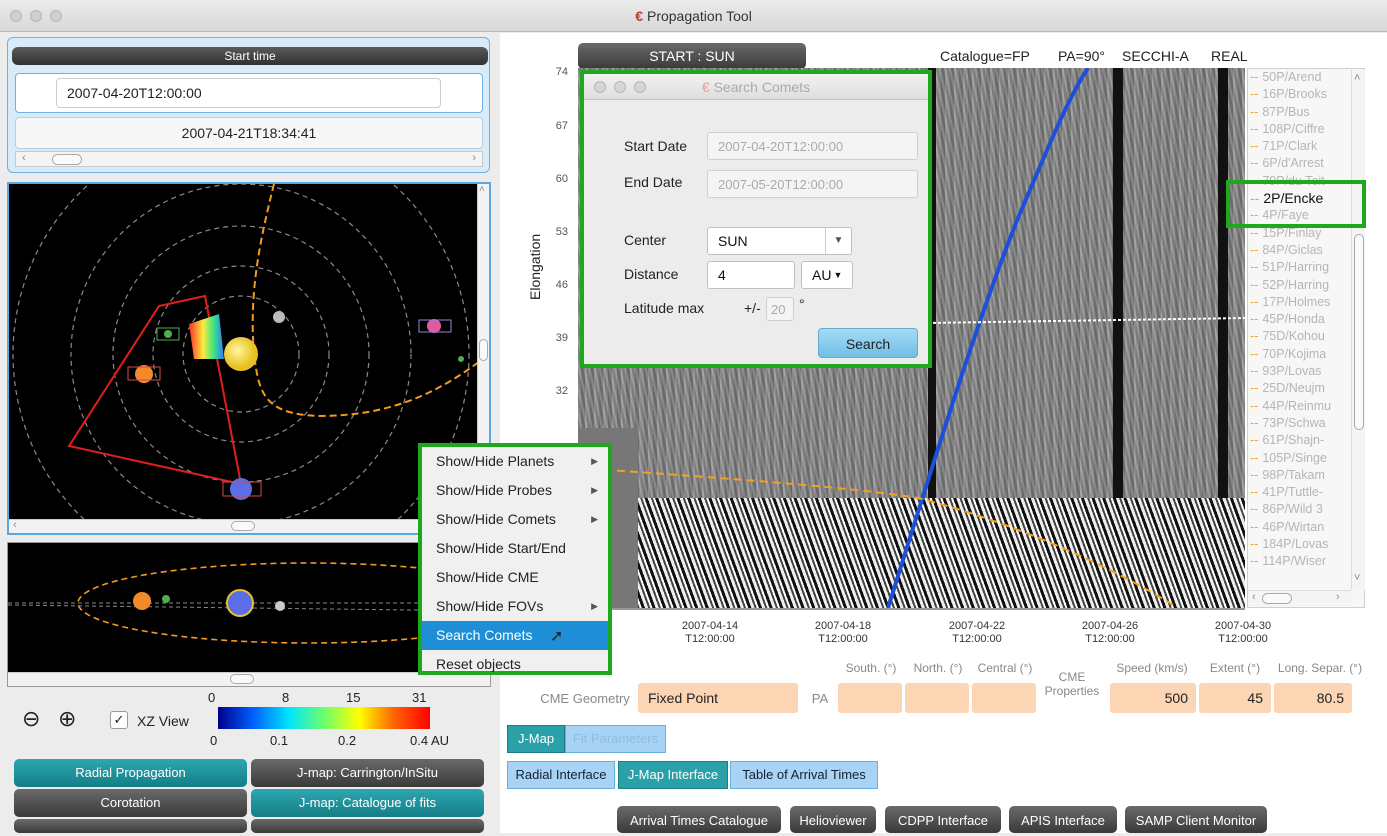 Image resolution: width=1387 pixels, height=836 pixels. I want to click on dialog-zoom-button, so click(640, 87).